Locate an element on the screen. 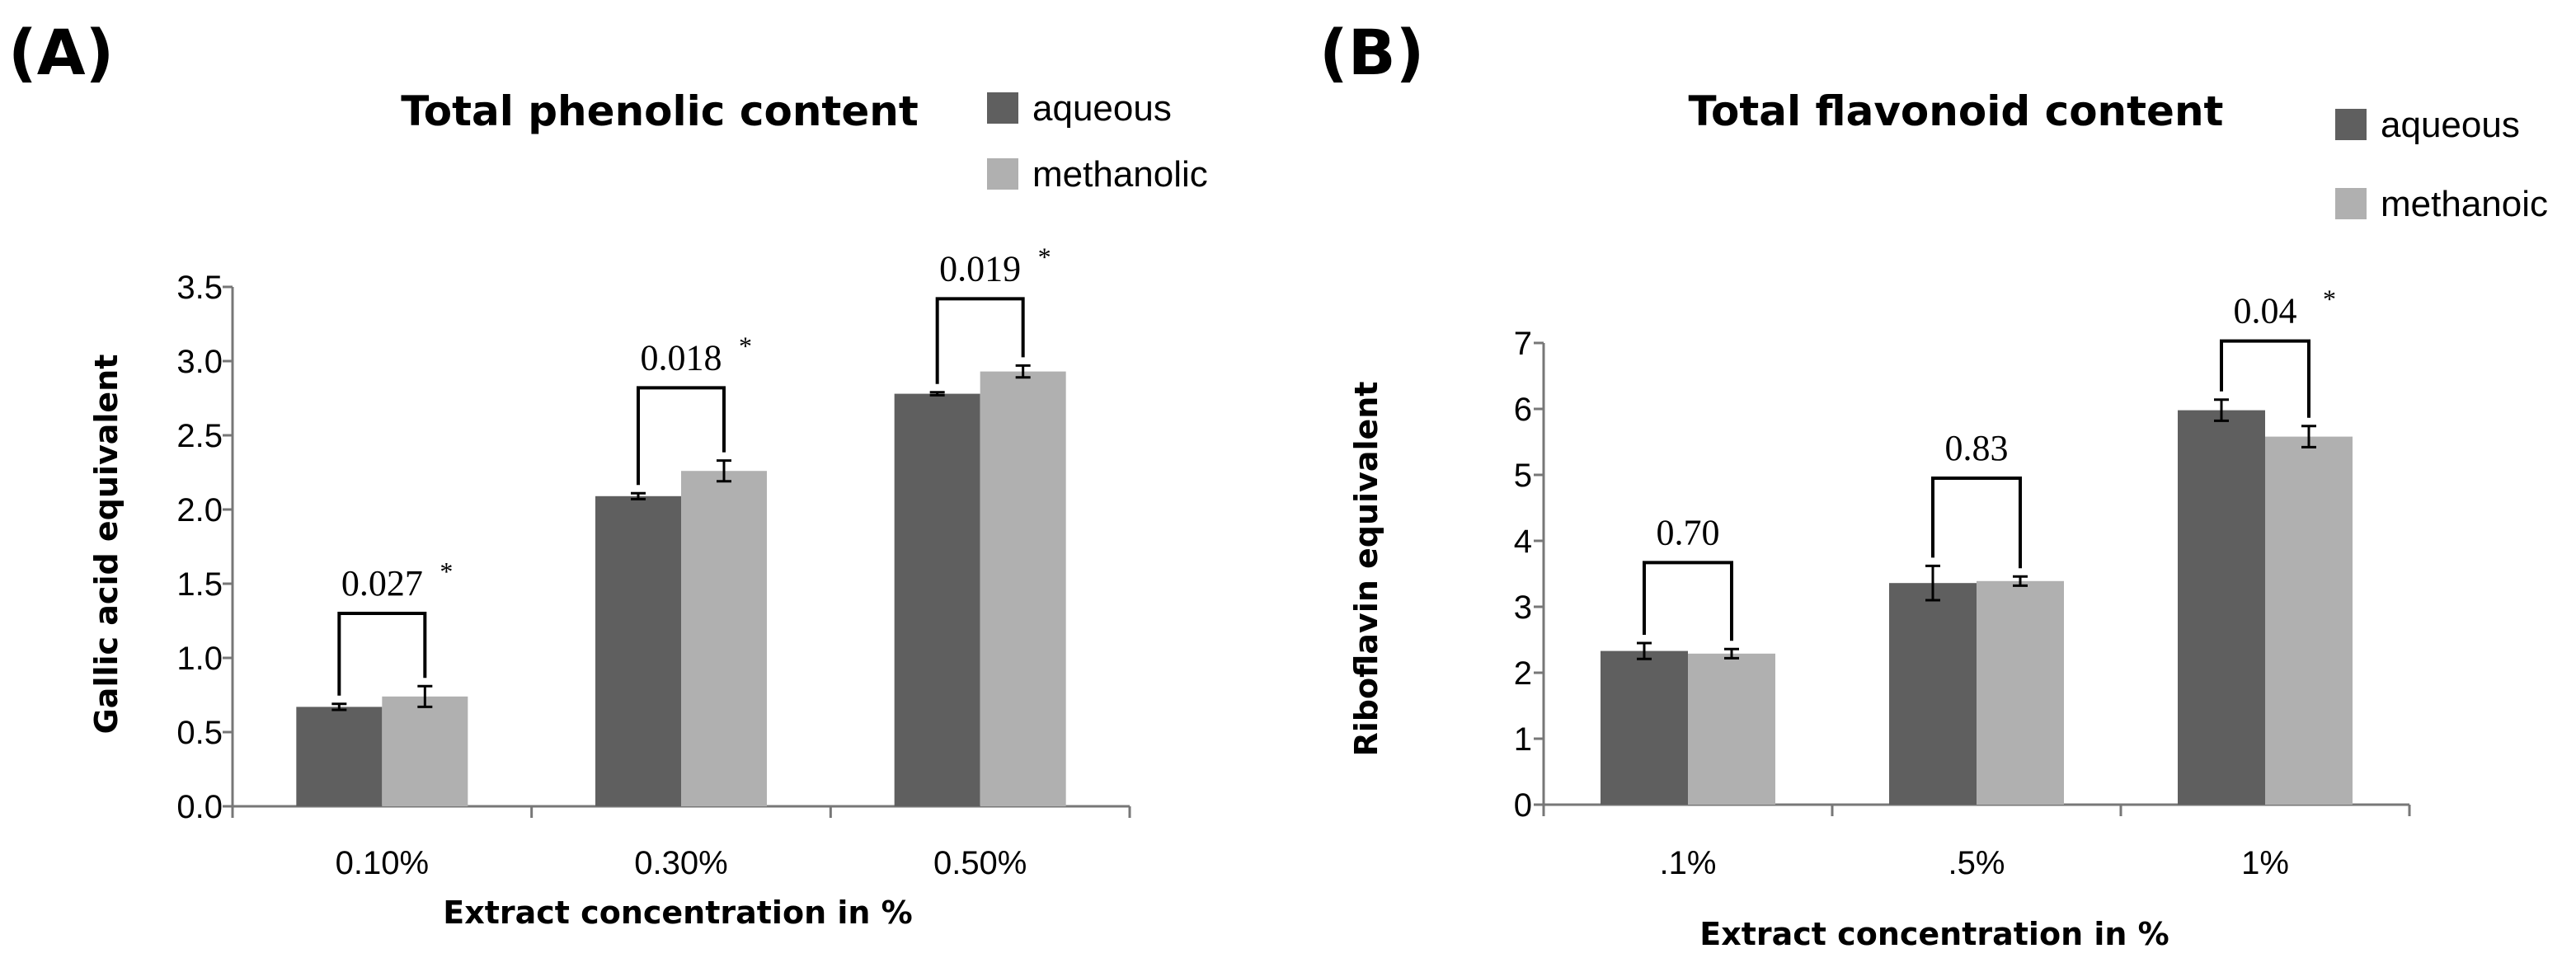 The height and width of the screenshot is (958, 2576). panel-a-legend-swatch-methanolic is located at coordinates (1002, 174).